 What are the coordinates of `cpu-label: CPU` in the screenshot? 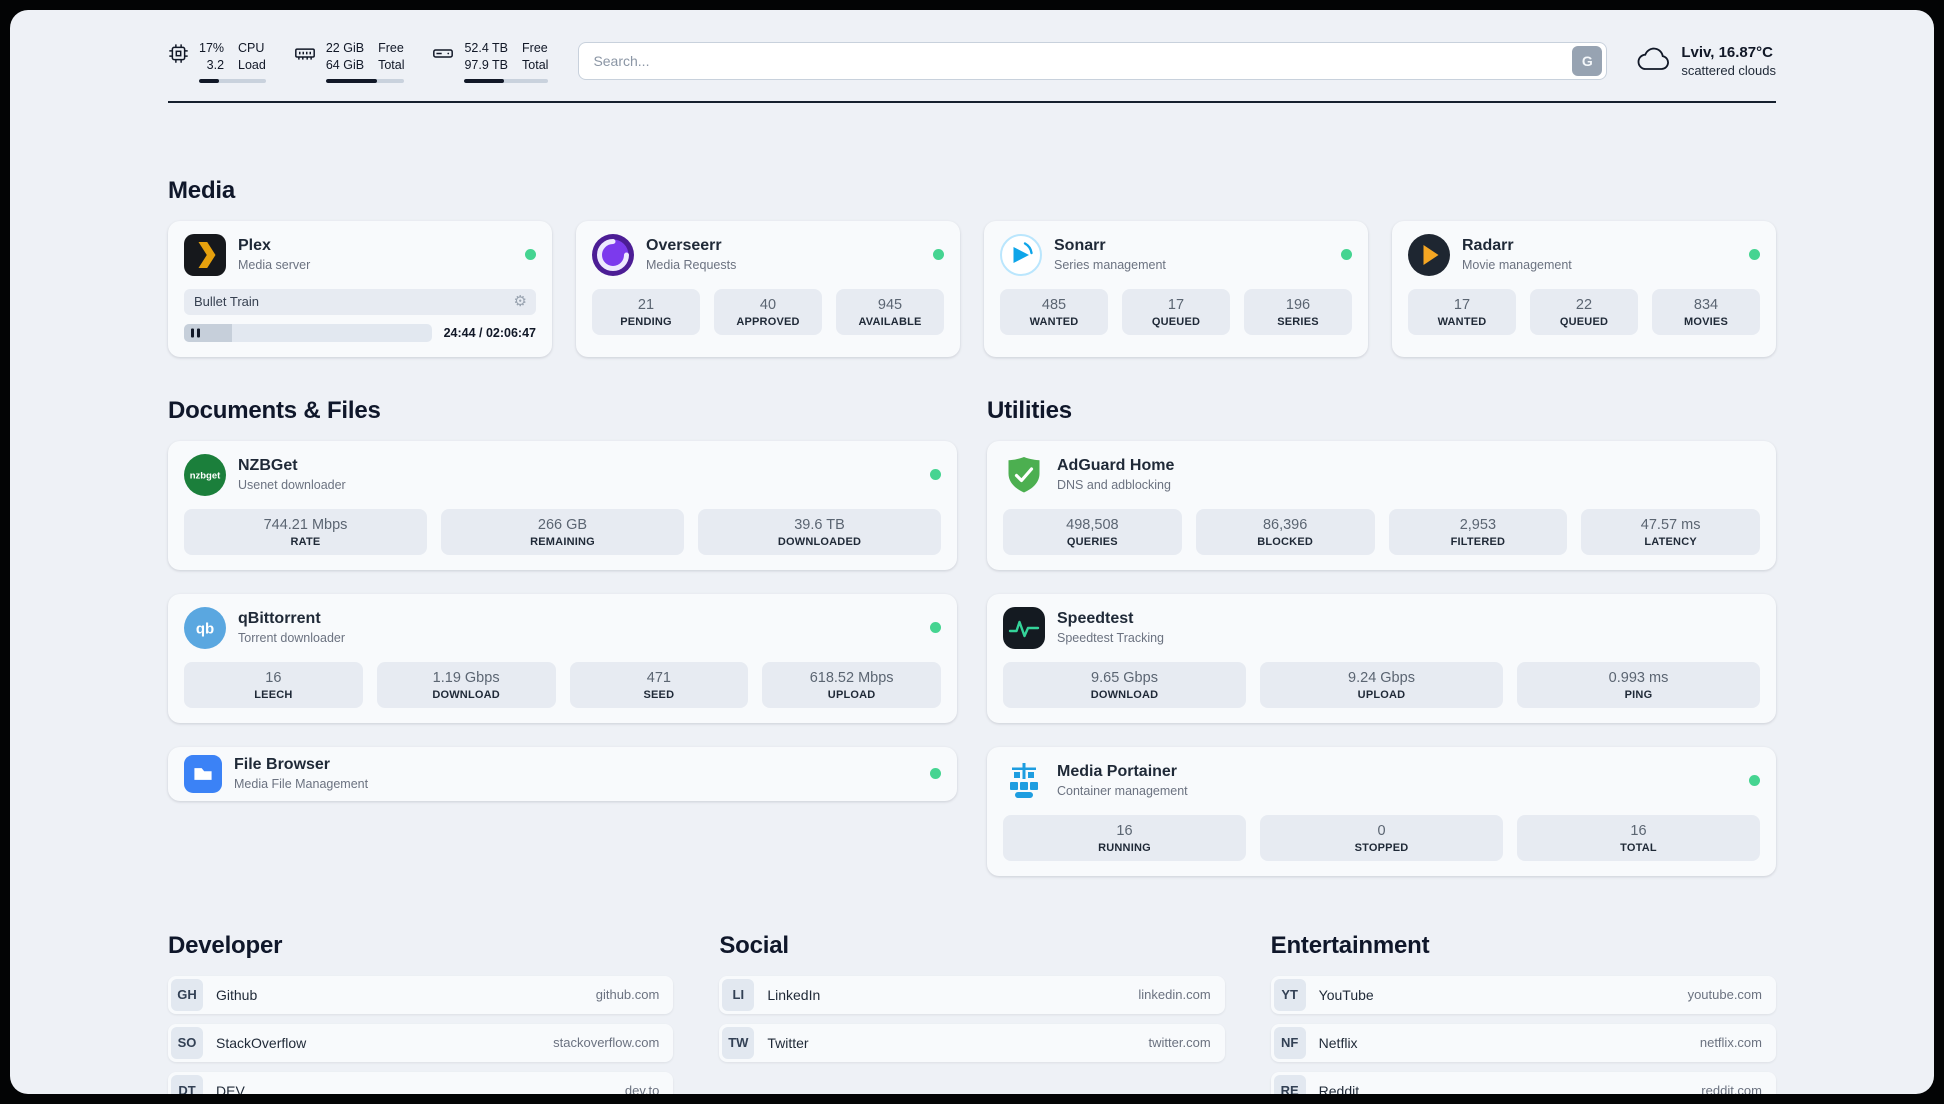 It's located at (251, 48).